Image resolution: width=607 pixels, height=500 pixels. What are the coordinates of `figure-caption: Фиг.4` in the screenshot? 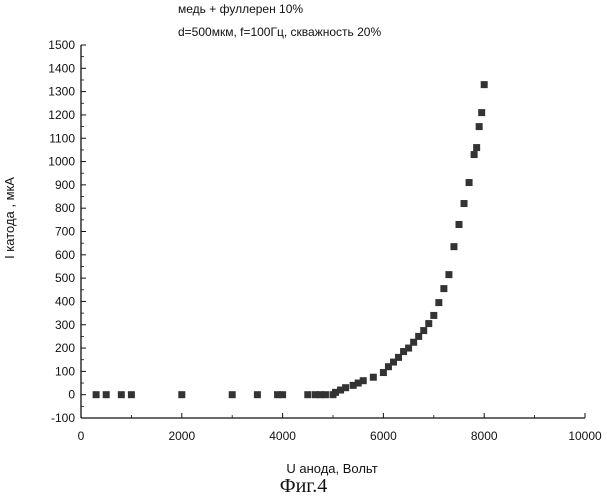 It's located at (303, 486).